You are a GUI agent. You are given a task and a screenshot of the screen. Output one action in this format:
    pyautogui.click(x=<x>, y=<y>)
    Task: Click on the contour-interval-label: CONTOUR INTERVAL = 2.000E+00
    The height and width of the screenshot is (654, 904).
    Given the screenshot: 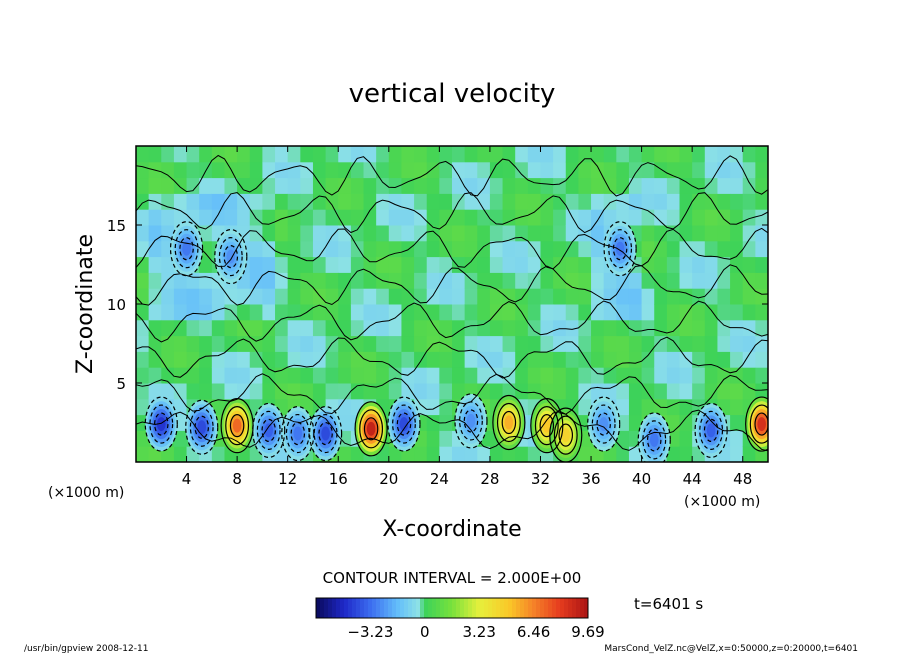 What is the action you would take?
    pyautogui.click(x=452, y=578)
    